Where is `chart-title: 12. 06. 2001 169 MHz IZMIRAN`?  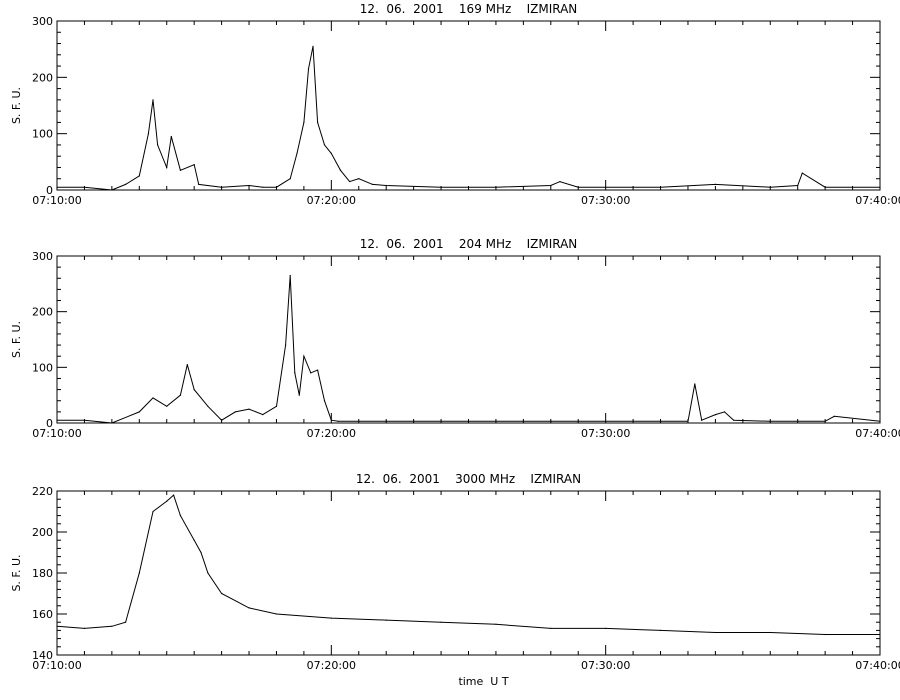
chart-title: 12. 06. 2001 169 MHz IZMIRAN is located at coordinates (469, 9).